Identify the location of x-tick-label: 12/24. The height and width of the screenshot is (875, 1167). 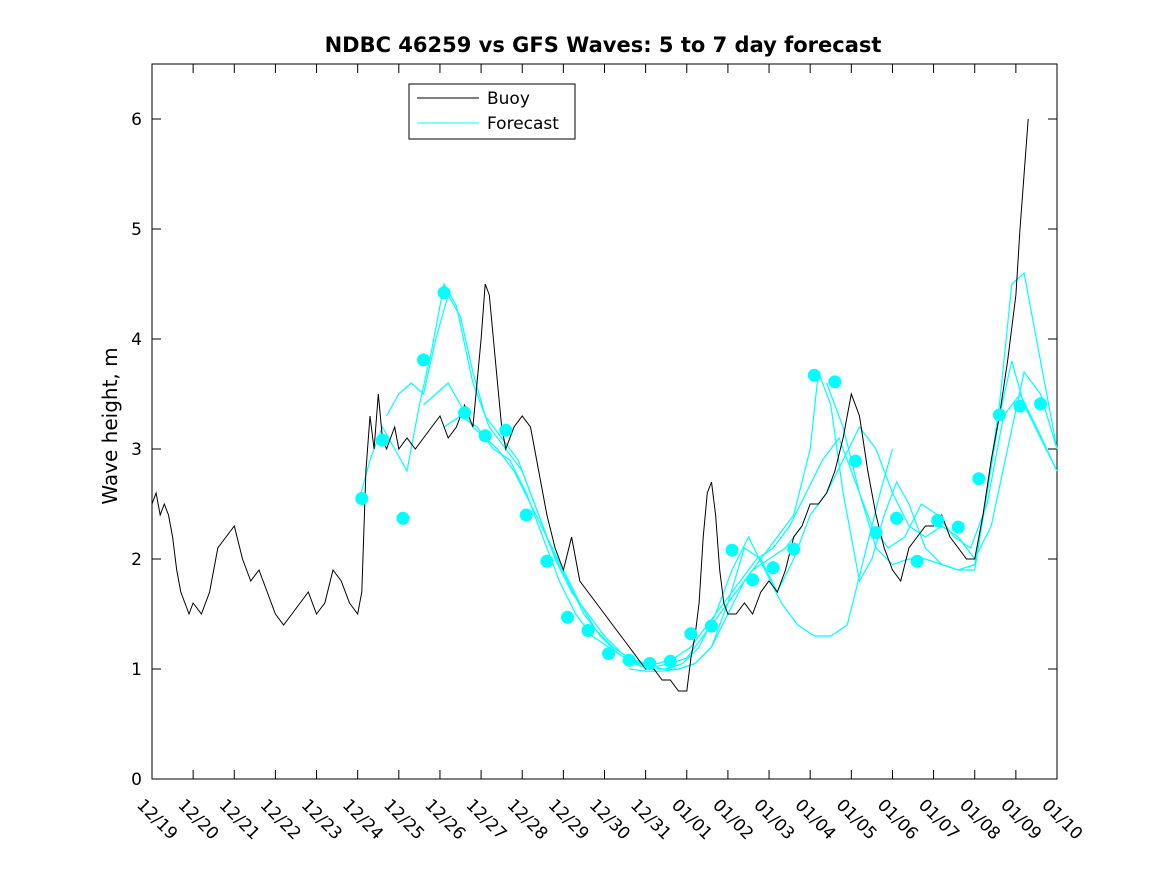
(362, 819).